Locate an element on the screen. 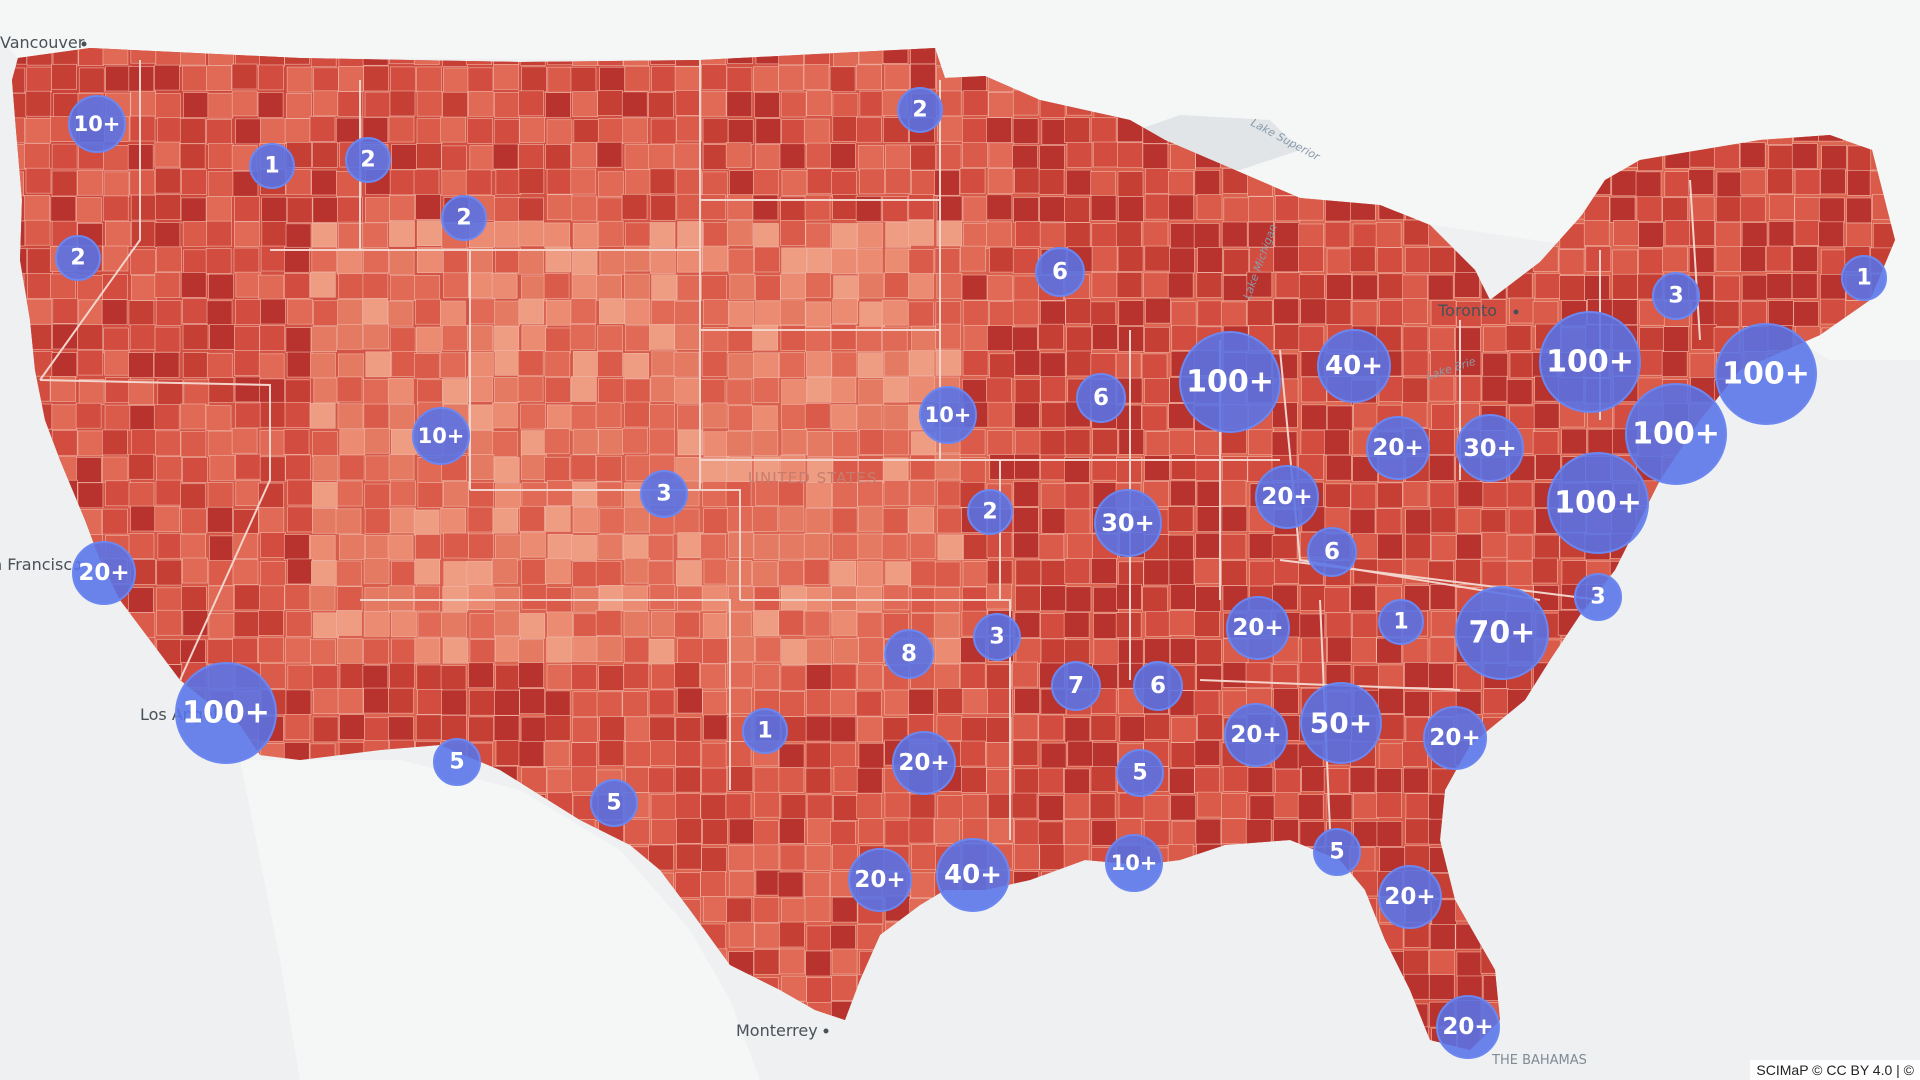  cluster-marker-memphis: 6 is located at coordinates (1158, 686).